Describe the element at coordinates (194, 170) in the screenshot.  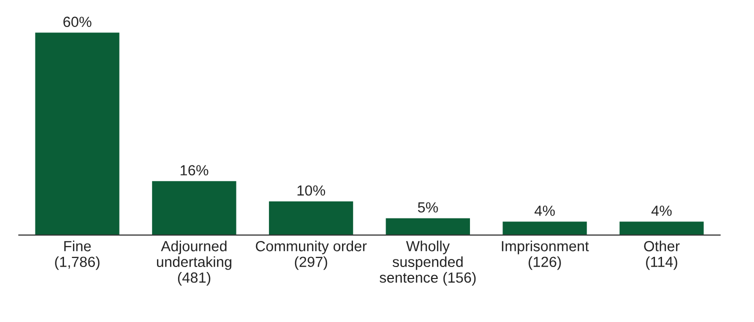
I see `data-label: 16%` at that location.